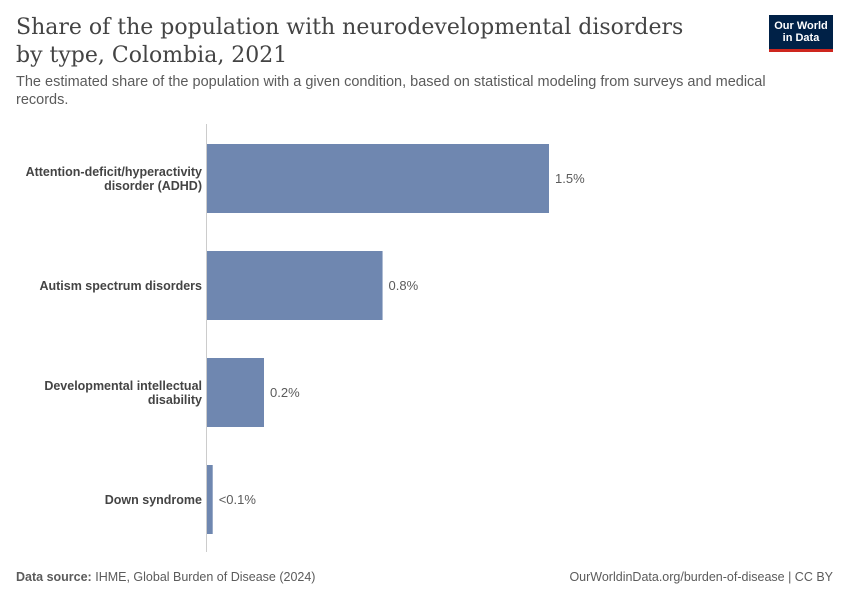 Image resolution: width=850 pixels, height=600 pixels. Describe the element at coordinates (205, 577) in the screenshot. I see `source-text: IHME, Global Burden of Disease (2024)` at that location.